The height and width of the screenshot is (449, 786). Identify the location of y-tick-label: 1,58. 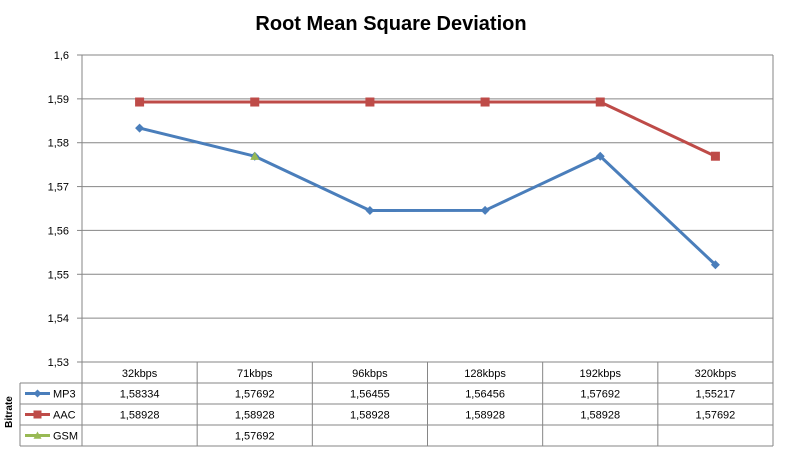
(58, 144).